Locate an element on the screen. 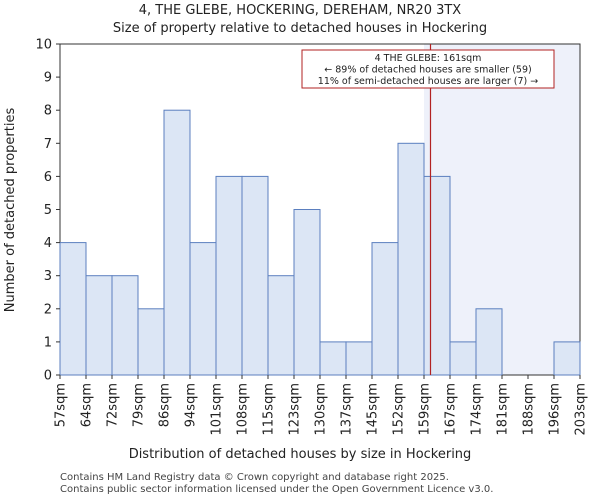 Image resolution: width=600 pixels, height=500 pixels. y-axis: 0 1 2 3 4 5 6 7 8 9 10 is located at coordinates (47, 211).